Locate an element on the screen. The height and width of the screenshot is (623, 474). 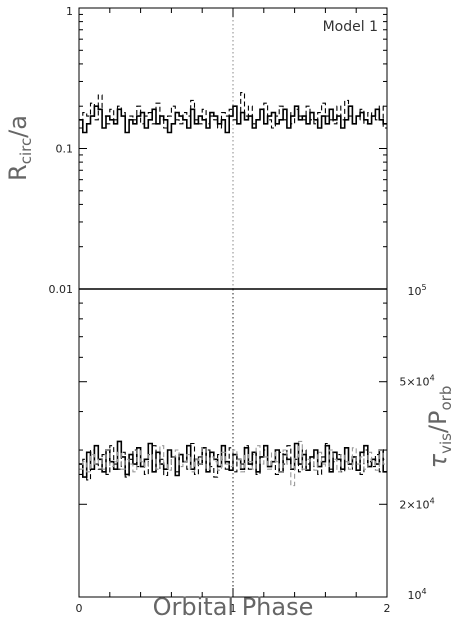
bottom-y-axis-title: τvis/Porb is located at coordinates (439, 427).